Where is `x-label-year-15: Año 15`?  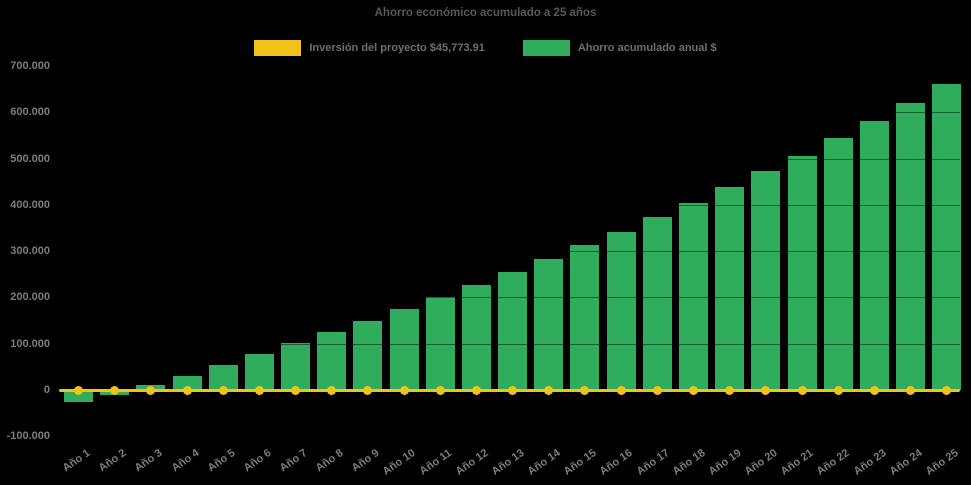 x-label-year-15: Año 15 is located at coordinates (580, 462).